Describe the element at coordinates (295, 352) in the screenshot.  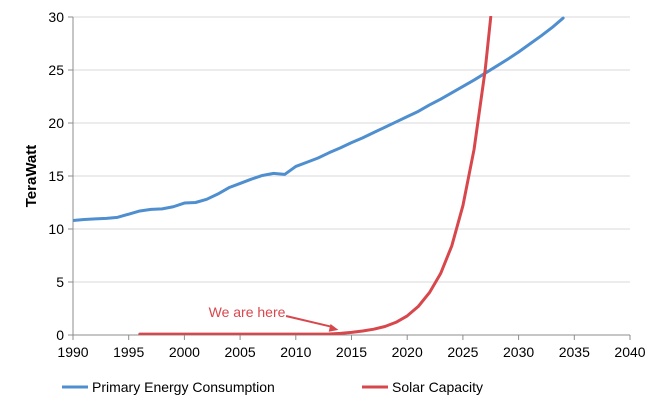
I see `x-tick-label: 2010` at that location.